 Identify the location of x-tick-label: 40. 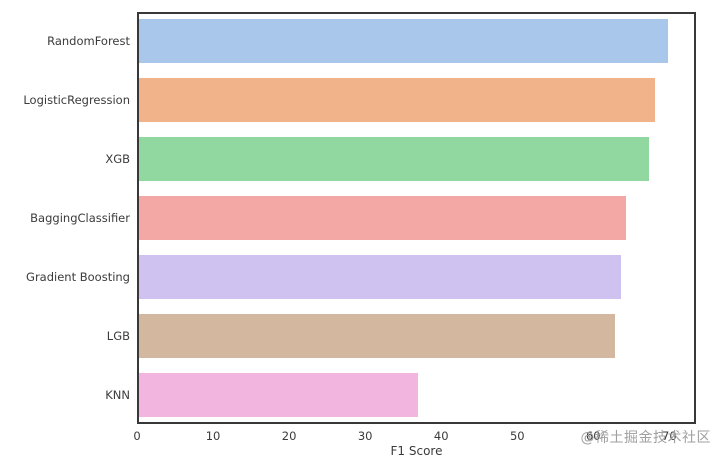
(441, 436).